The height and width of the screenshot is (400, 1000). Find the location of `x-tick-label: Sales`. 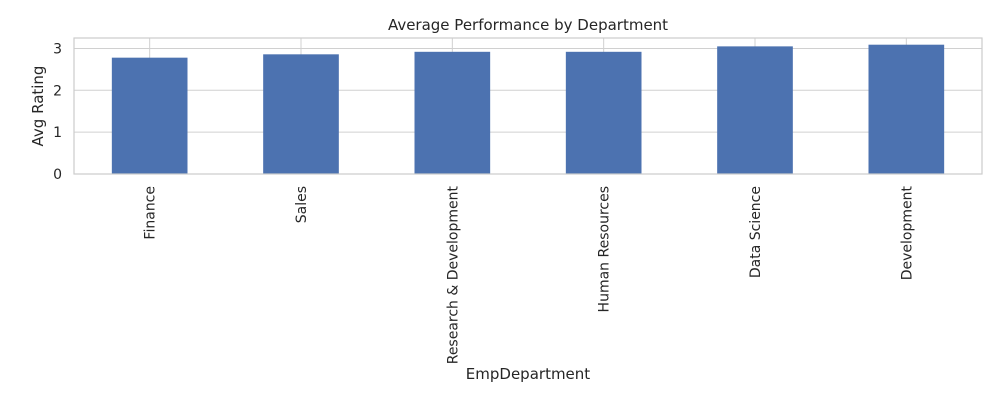

x-tick-label: Sales is located at coordinates (302, 204).